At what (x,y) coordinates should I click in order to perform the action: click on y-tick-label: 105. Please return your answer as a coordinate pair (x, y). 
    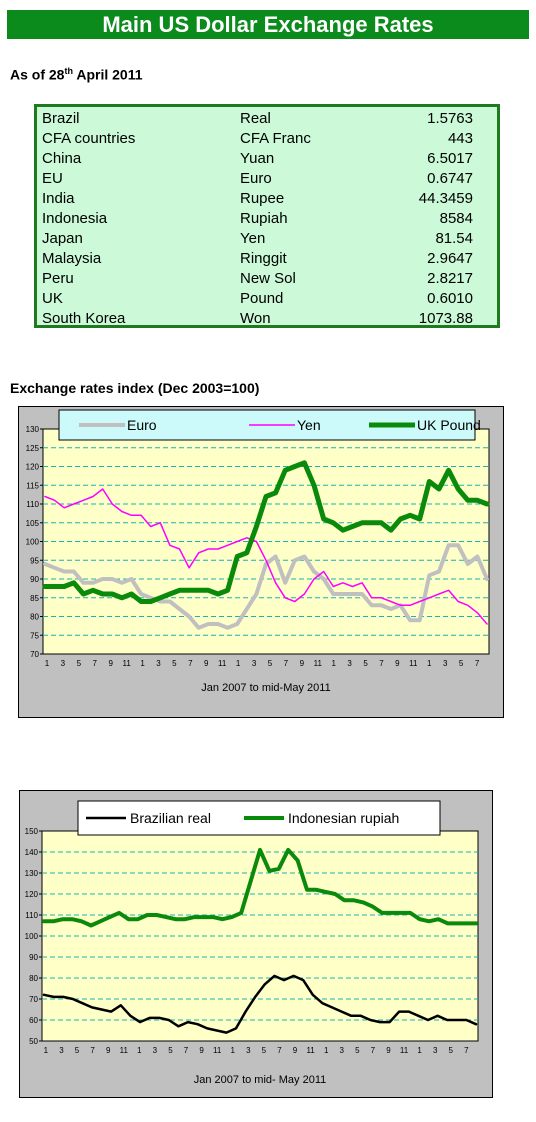
    Looking at the image, I should click on (33, 523).